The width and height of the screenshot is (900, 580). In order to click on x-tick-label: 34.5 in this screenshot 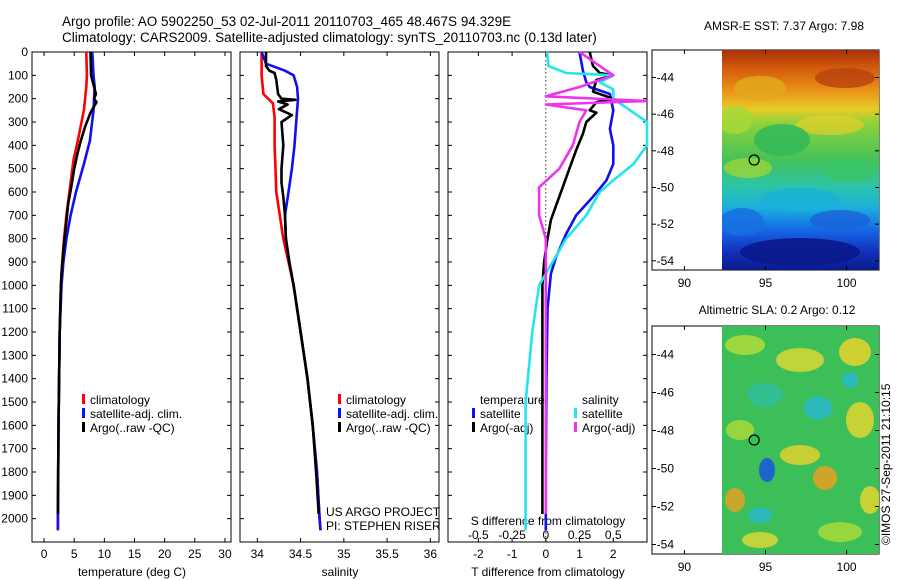, I will do `click(301, 554)`.